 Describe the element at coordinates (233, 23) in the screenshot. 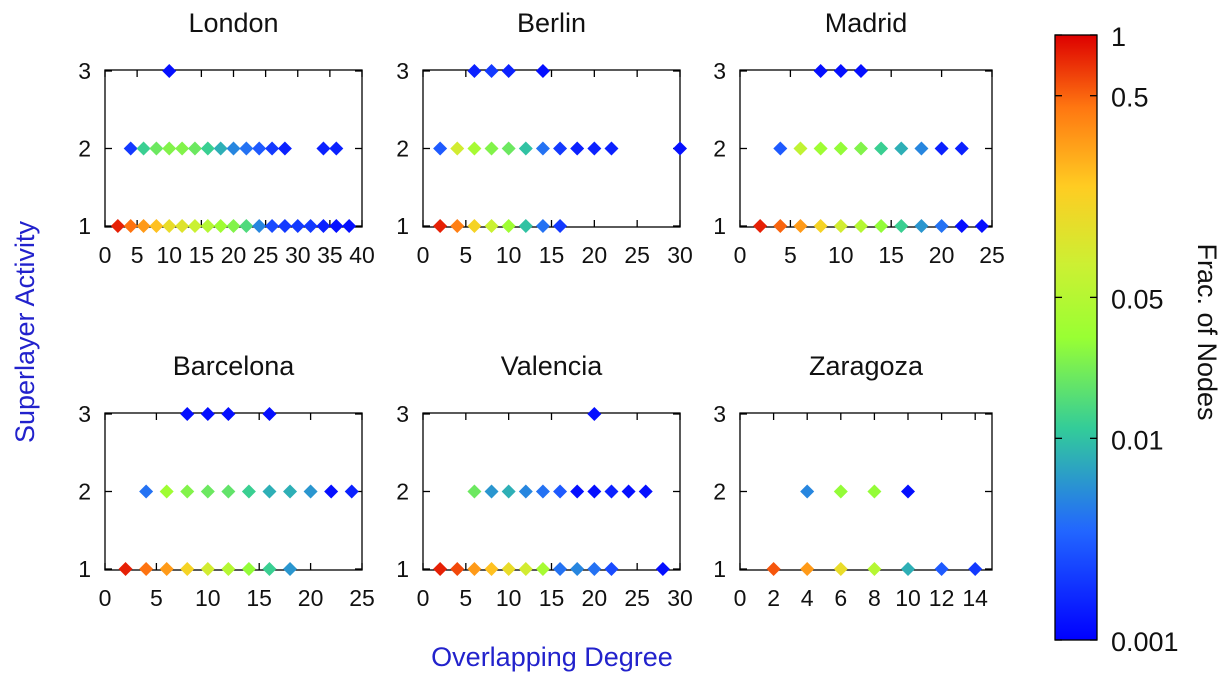

I see `panel-title: London` at that location.